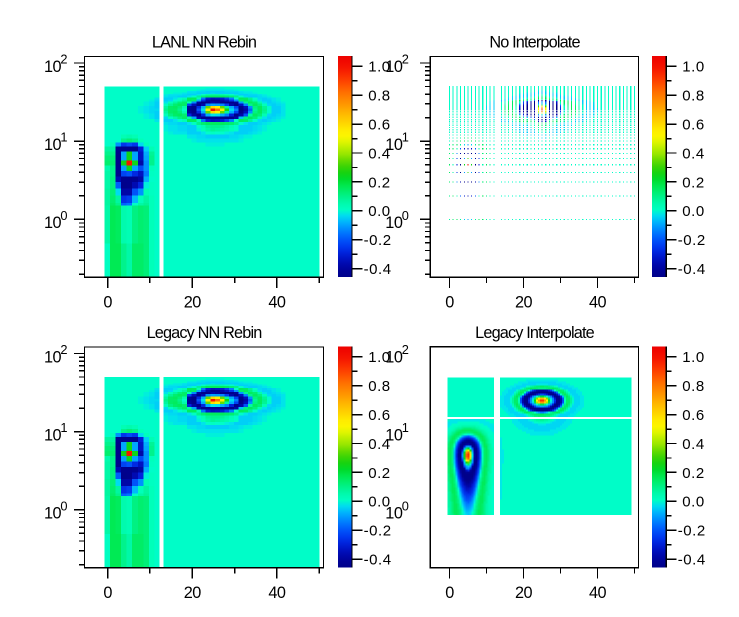 Image resolution: width=739 pixels, height=617 pixels. I want to click on svg-text: Legacy NN Rebin, so click(204, 333).